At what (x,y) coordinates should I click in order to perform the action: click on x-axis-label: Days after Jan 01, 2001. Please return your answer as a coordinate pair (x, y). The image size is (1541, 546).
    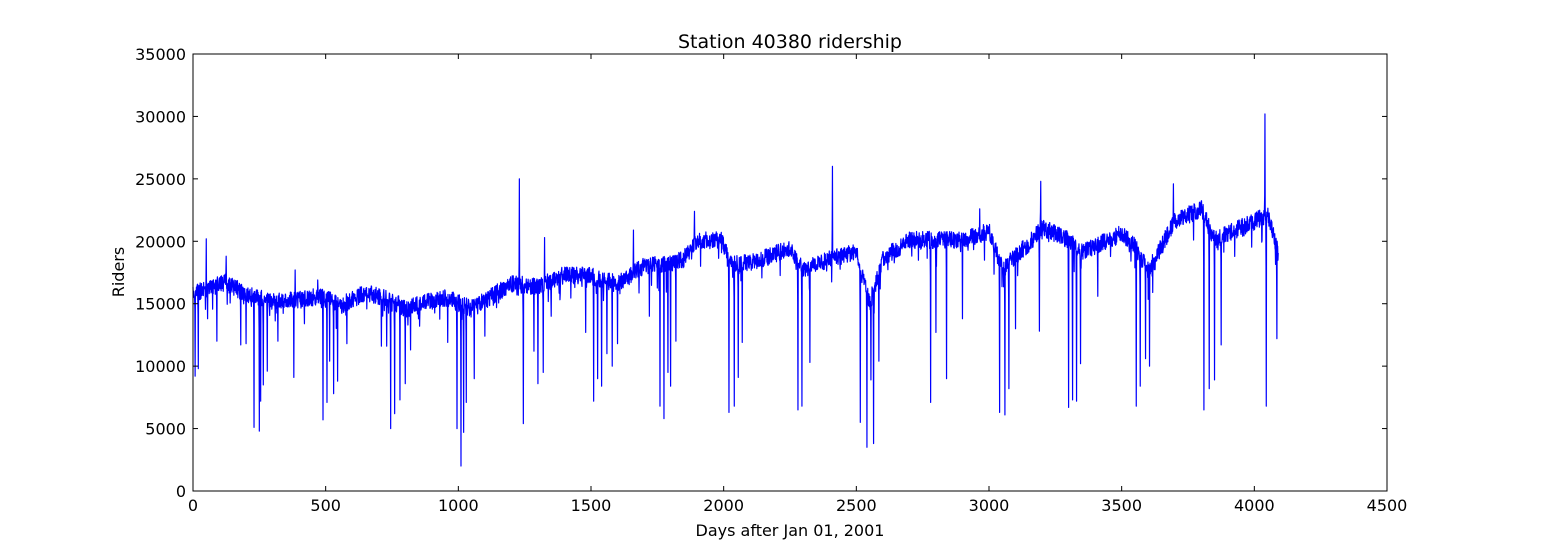
    Looking at the image, I should click on (790, 530).